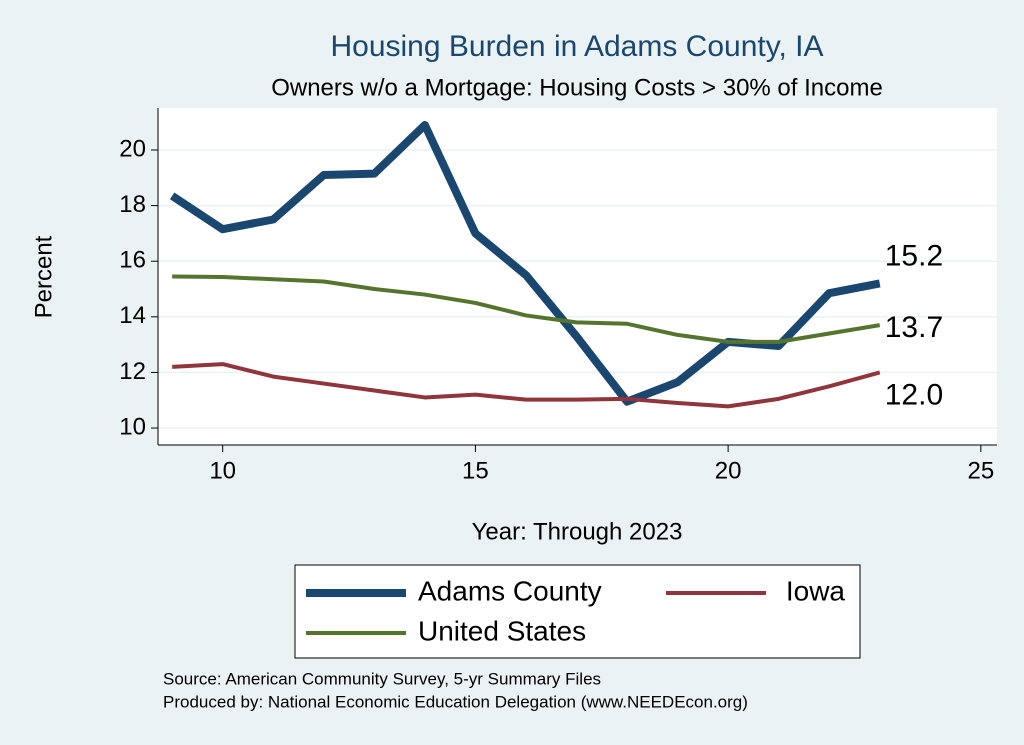  I want to click on value-label: 12.0, so click(914, 394).